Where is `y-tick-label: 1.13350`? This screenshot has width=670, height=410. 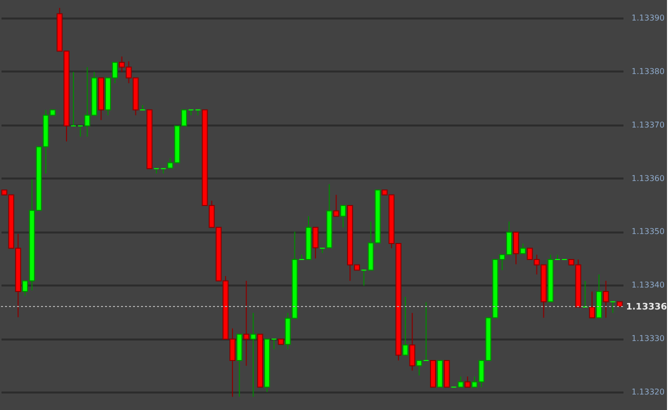
y-tick-label: 1.13350 is located at coordinates (648, 231).